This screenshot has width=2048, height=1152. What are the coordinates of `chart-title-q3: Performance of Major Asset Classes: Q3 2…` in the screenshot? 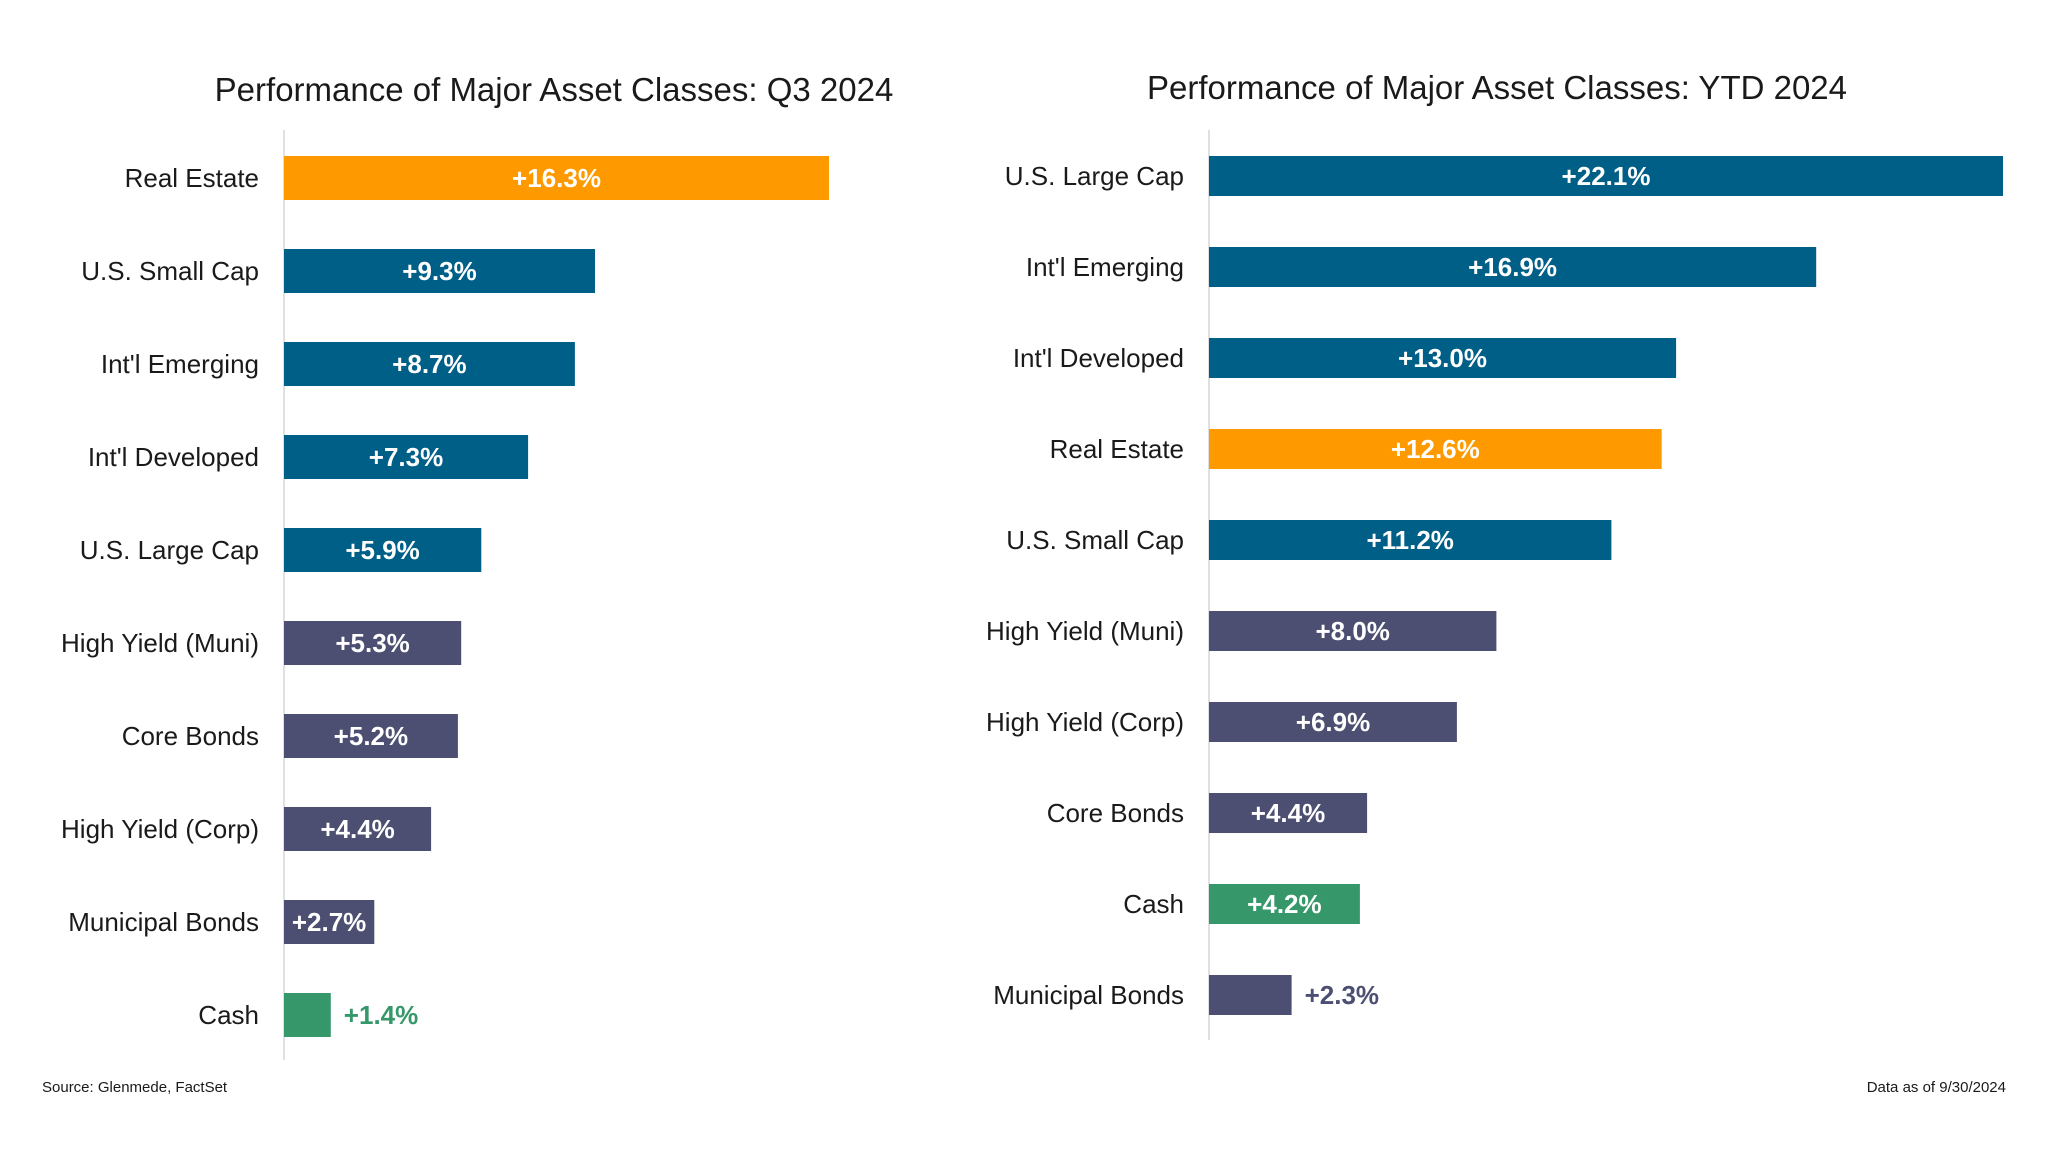 It's located at (554, 89).